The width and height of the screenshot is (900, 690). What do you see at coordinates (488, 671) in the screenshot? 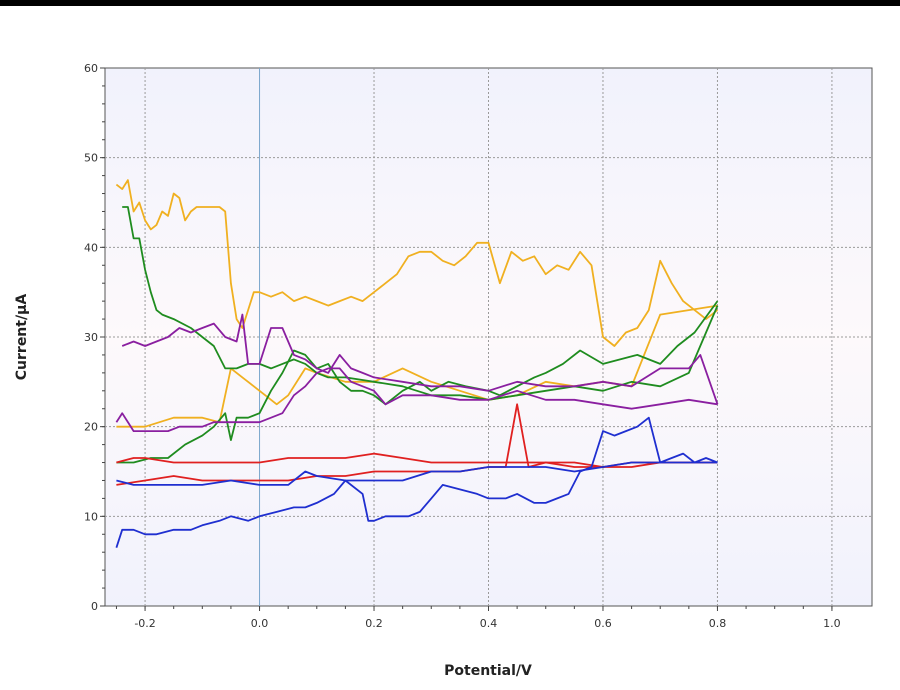
I see `x-axis-title: Potential/V` at bounding box center [488, 671].